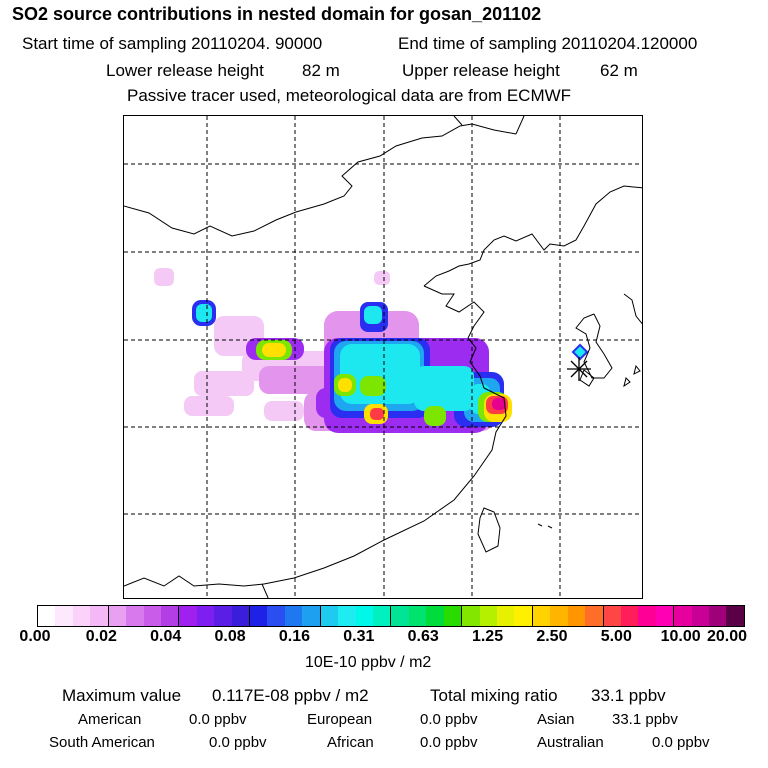  What do you see at coordinates (350, 742) in the screenshot?
I see `source-name: African` at bounding box center [350, 742].